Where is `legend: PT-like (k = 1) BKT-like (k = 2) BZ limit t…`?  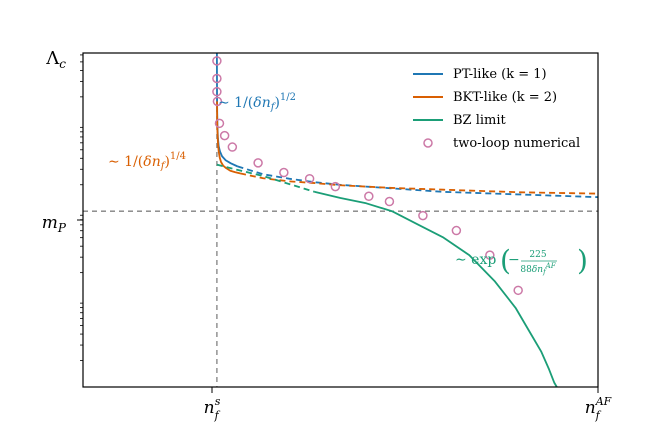 legend: PT-like (k = 1) BKT-like (k = 2) BZ limit t… is located at coordinates (496, 109).